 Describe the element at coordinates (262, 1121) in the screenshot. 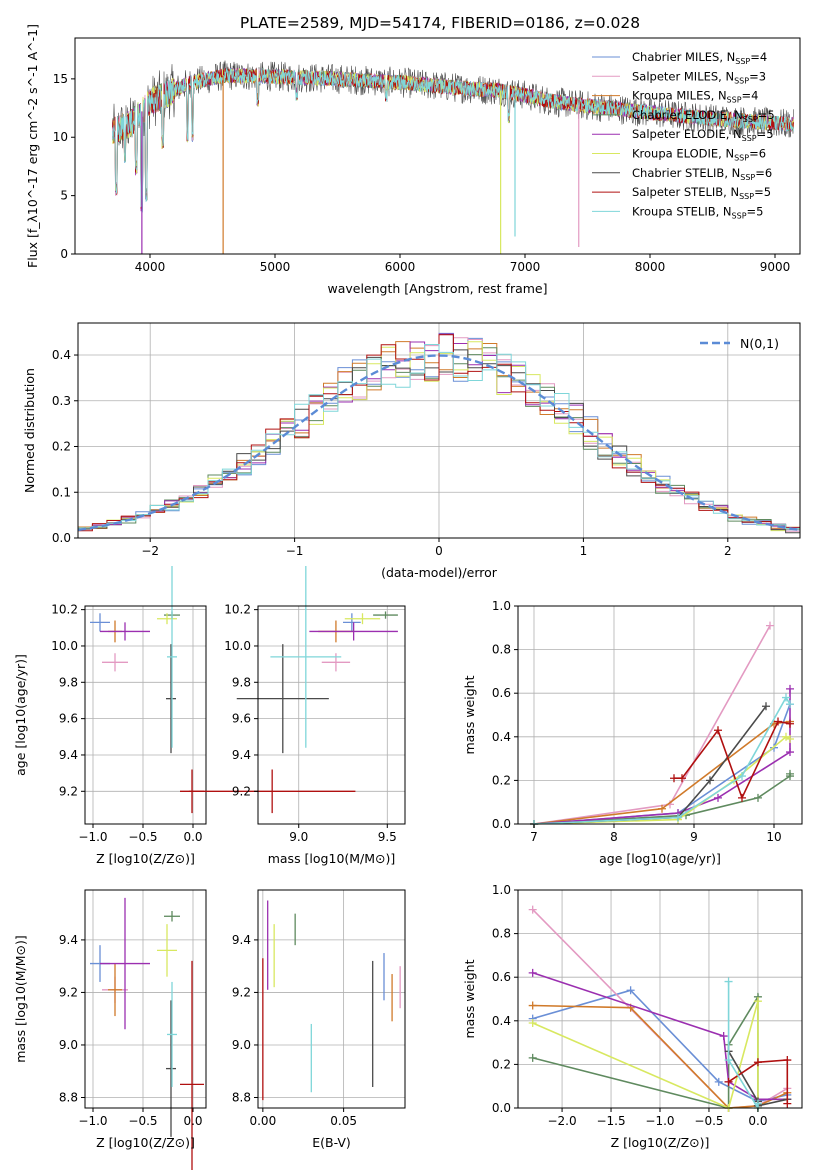

I see `x-tick-label: 0.00` at that location.